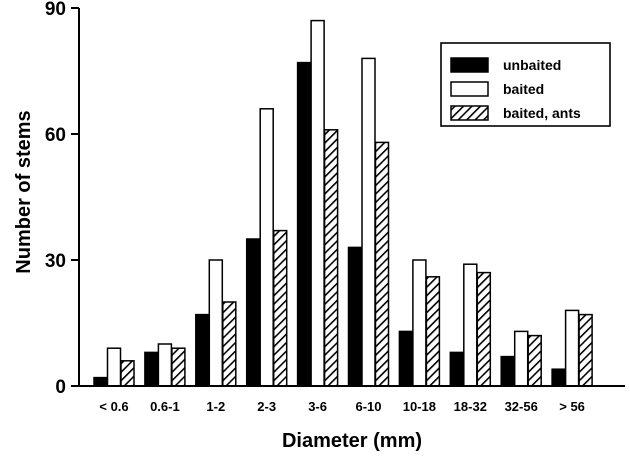  What do you see at coordinates (113, 406) in the screenshot?
I see `x-tick-label: < 0.6` at bounding box center [113, 406].